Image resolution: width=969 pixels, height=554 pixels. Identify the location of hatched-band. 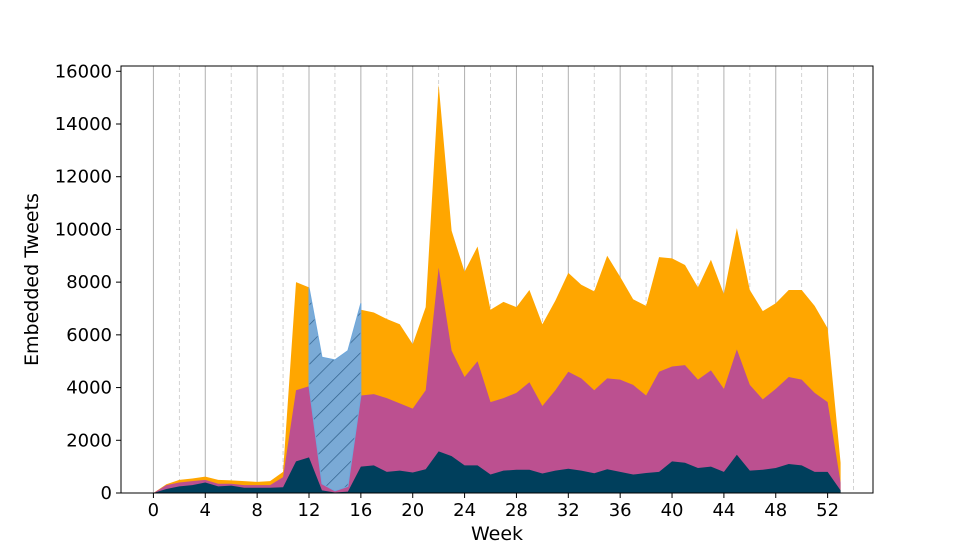
(335, 389).